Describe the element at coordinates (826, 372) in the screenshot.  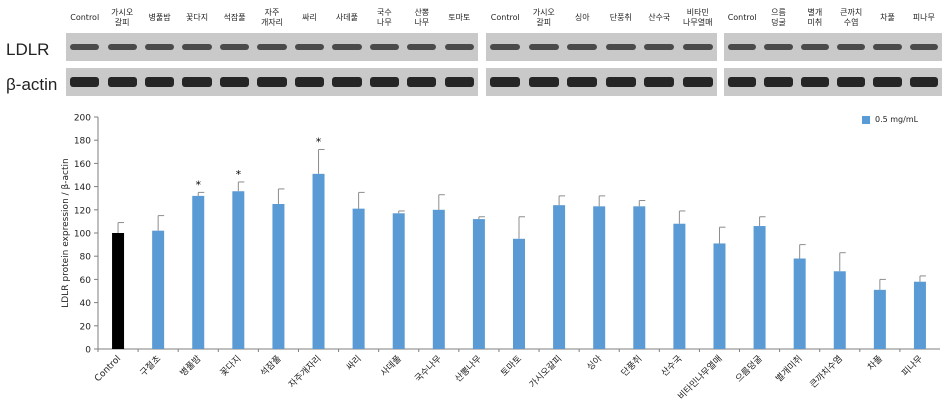
I see `x-tick-label: 큰까치수염` at that location.